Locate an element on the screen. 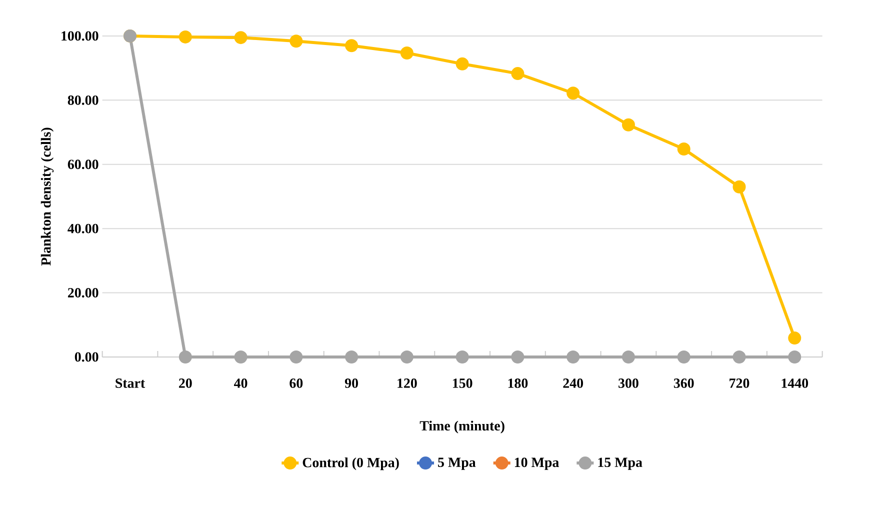  x-tick-label: 40 is located at coordinates (241, 383).